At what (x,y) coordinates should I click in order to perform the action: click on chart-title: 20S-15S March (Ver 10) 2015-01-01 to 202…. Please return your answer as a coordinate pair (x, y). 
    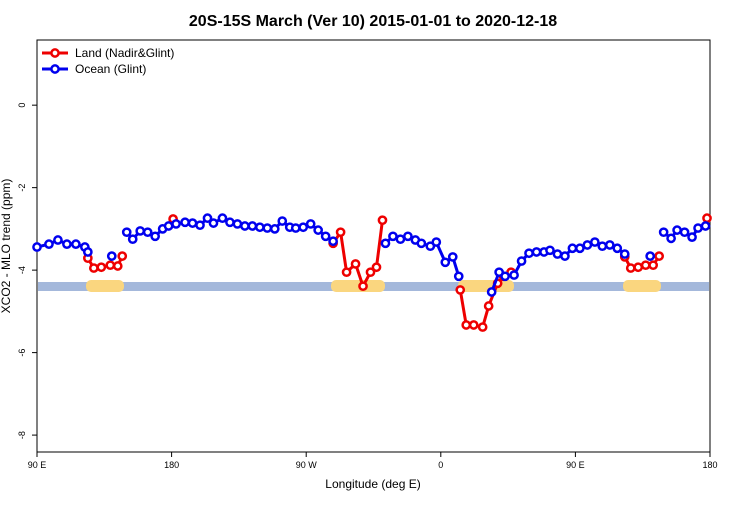
    Looking at the image, I should click on (373, 21).